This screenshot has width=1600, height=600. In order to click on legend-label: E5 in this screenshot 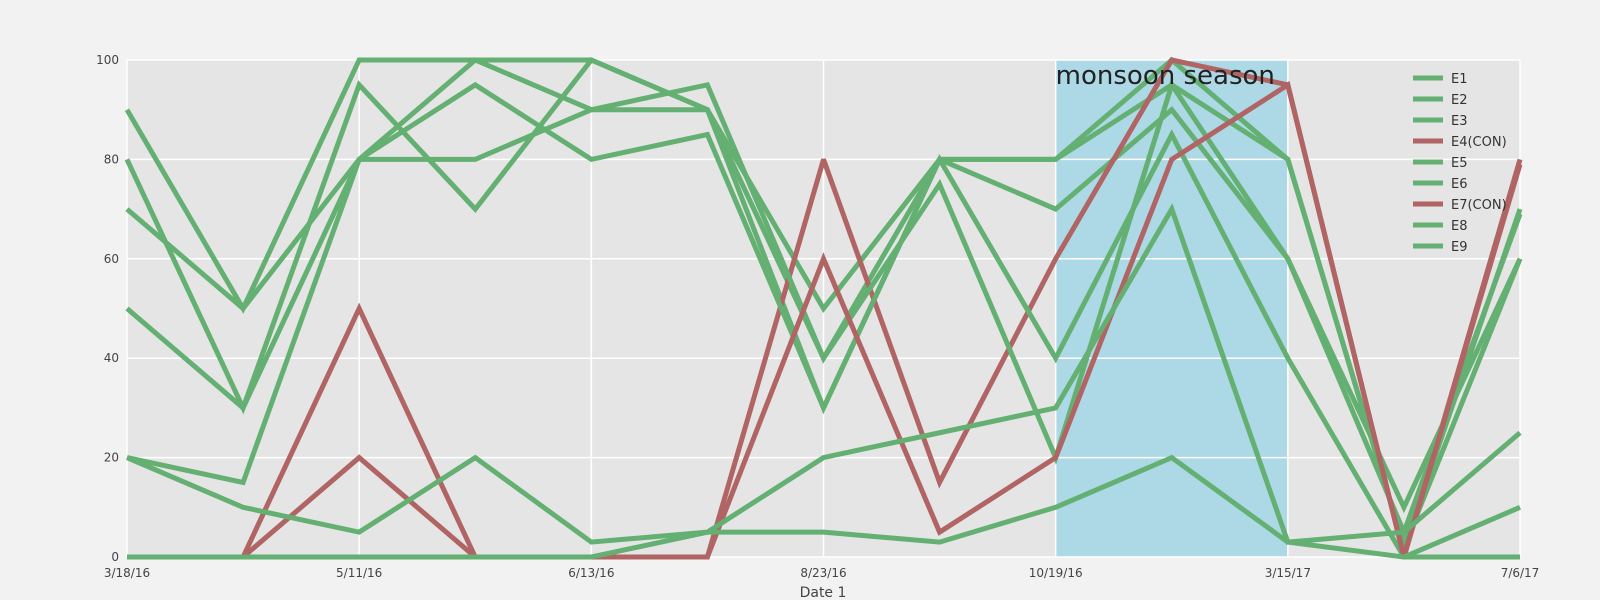, I will do `click(1459, 163)`.